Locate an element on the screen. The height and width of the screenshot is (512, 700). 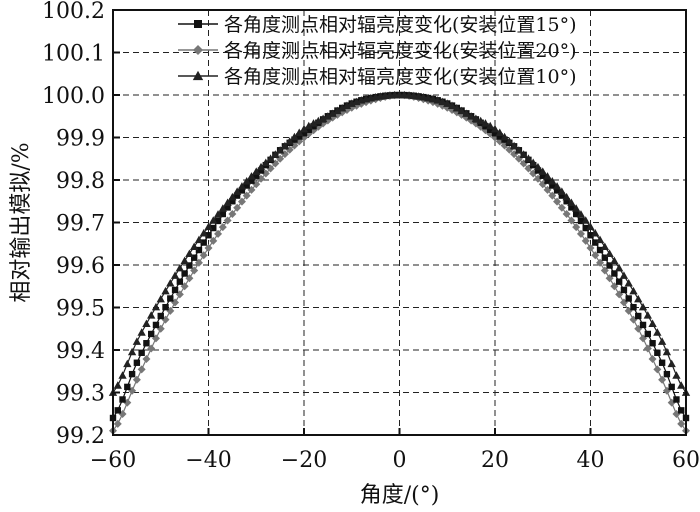
y-tick-label: 99.7 is located at coordinates (80, 224).